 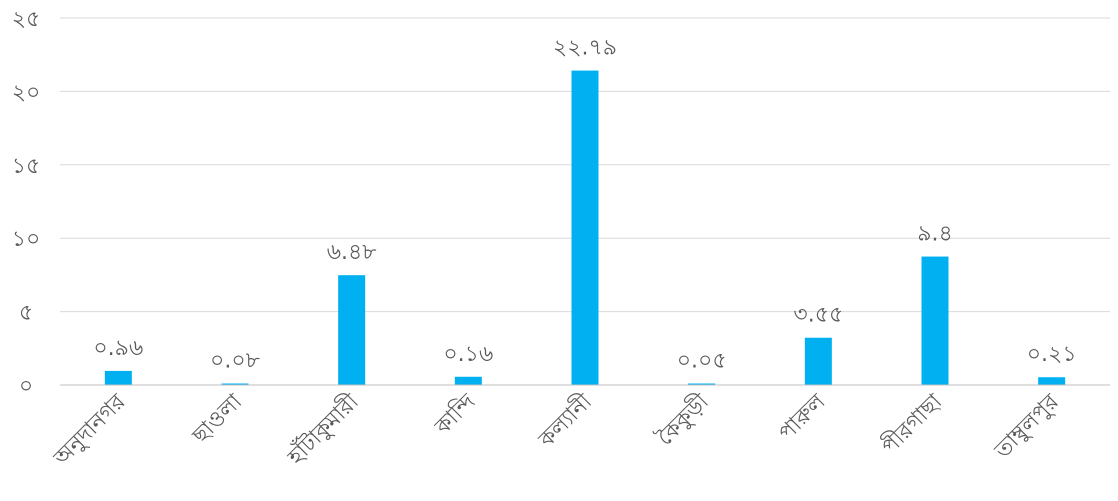 What do you see at coordinates (585, 48) in the screenshot?
I see `data-label-5: ২২.৭৯` at bounding box center [585, 48].